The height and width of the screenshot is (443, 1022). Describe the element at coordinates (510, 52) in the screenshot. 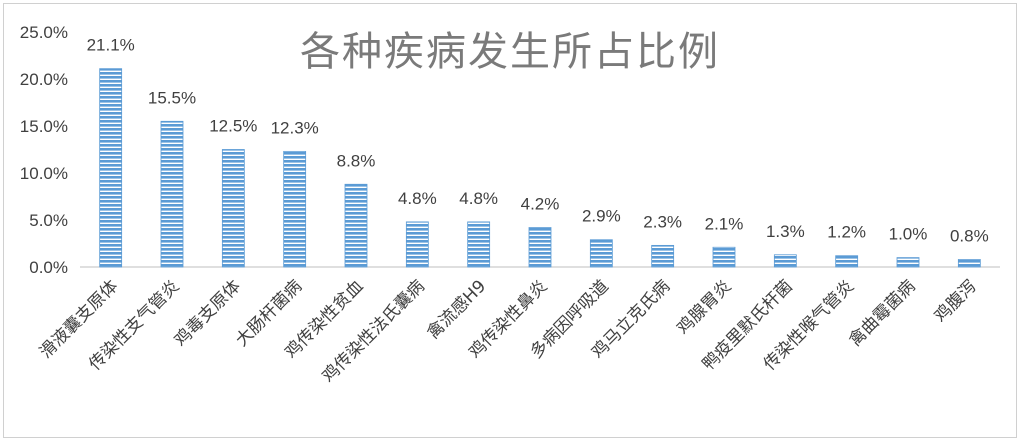

I see `chart-title: 各种疾病发生所占比例` at that location.